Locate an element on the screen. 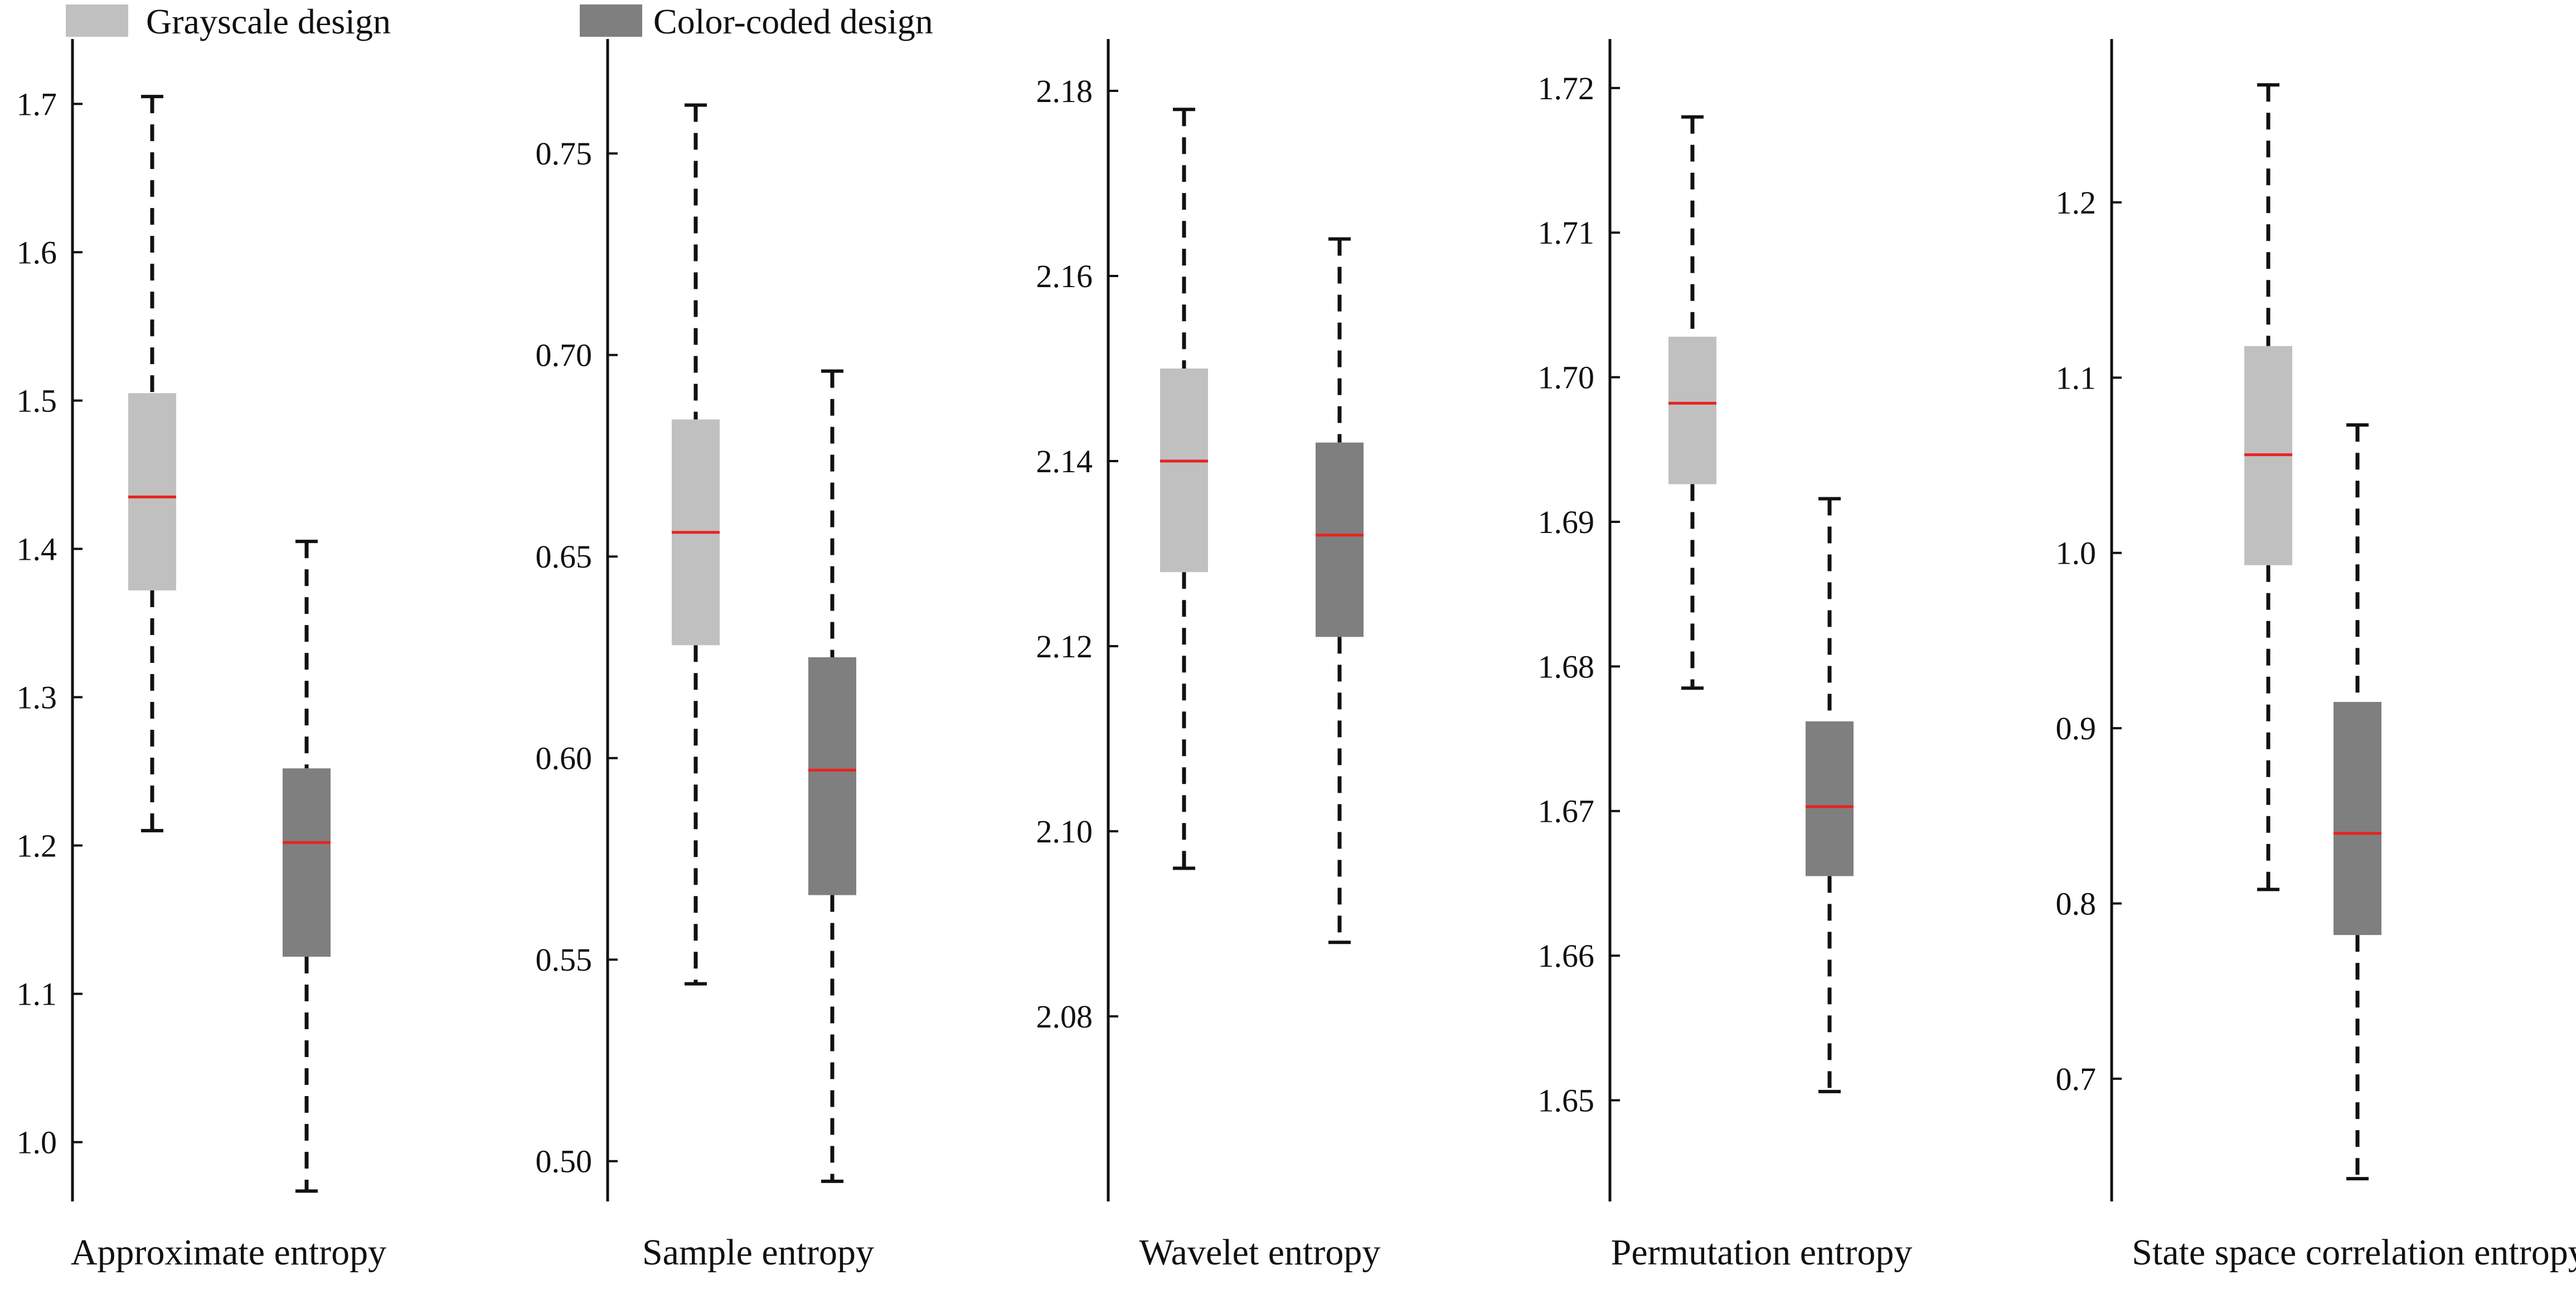  y-tick-label: 0.70 is located at coordinates (564, 355).